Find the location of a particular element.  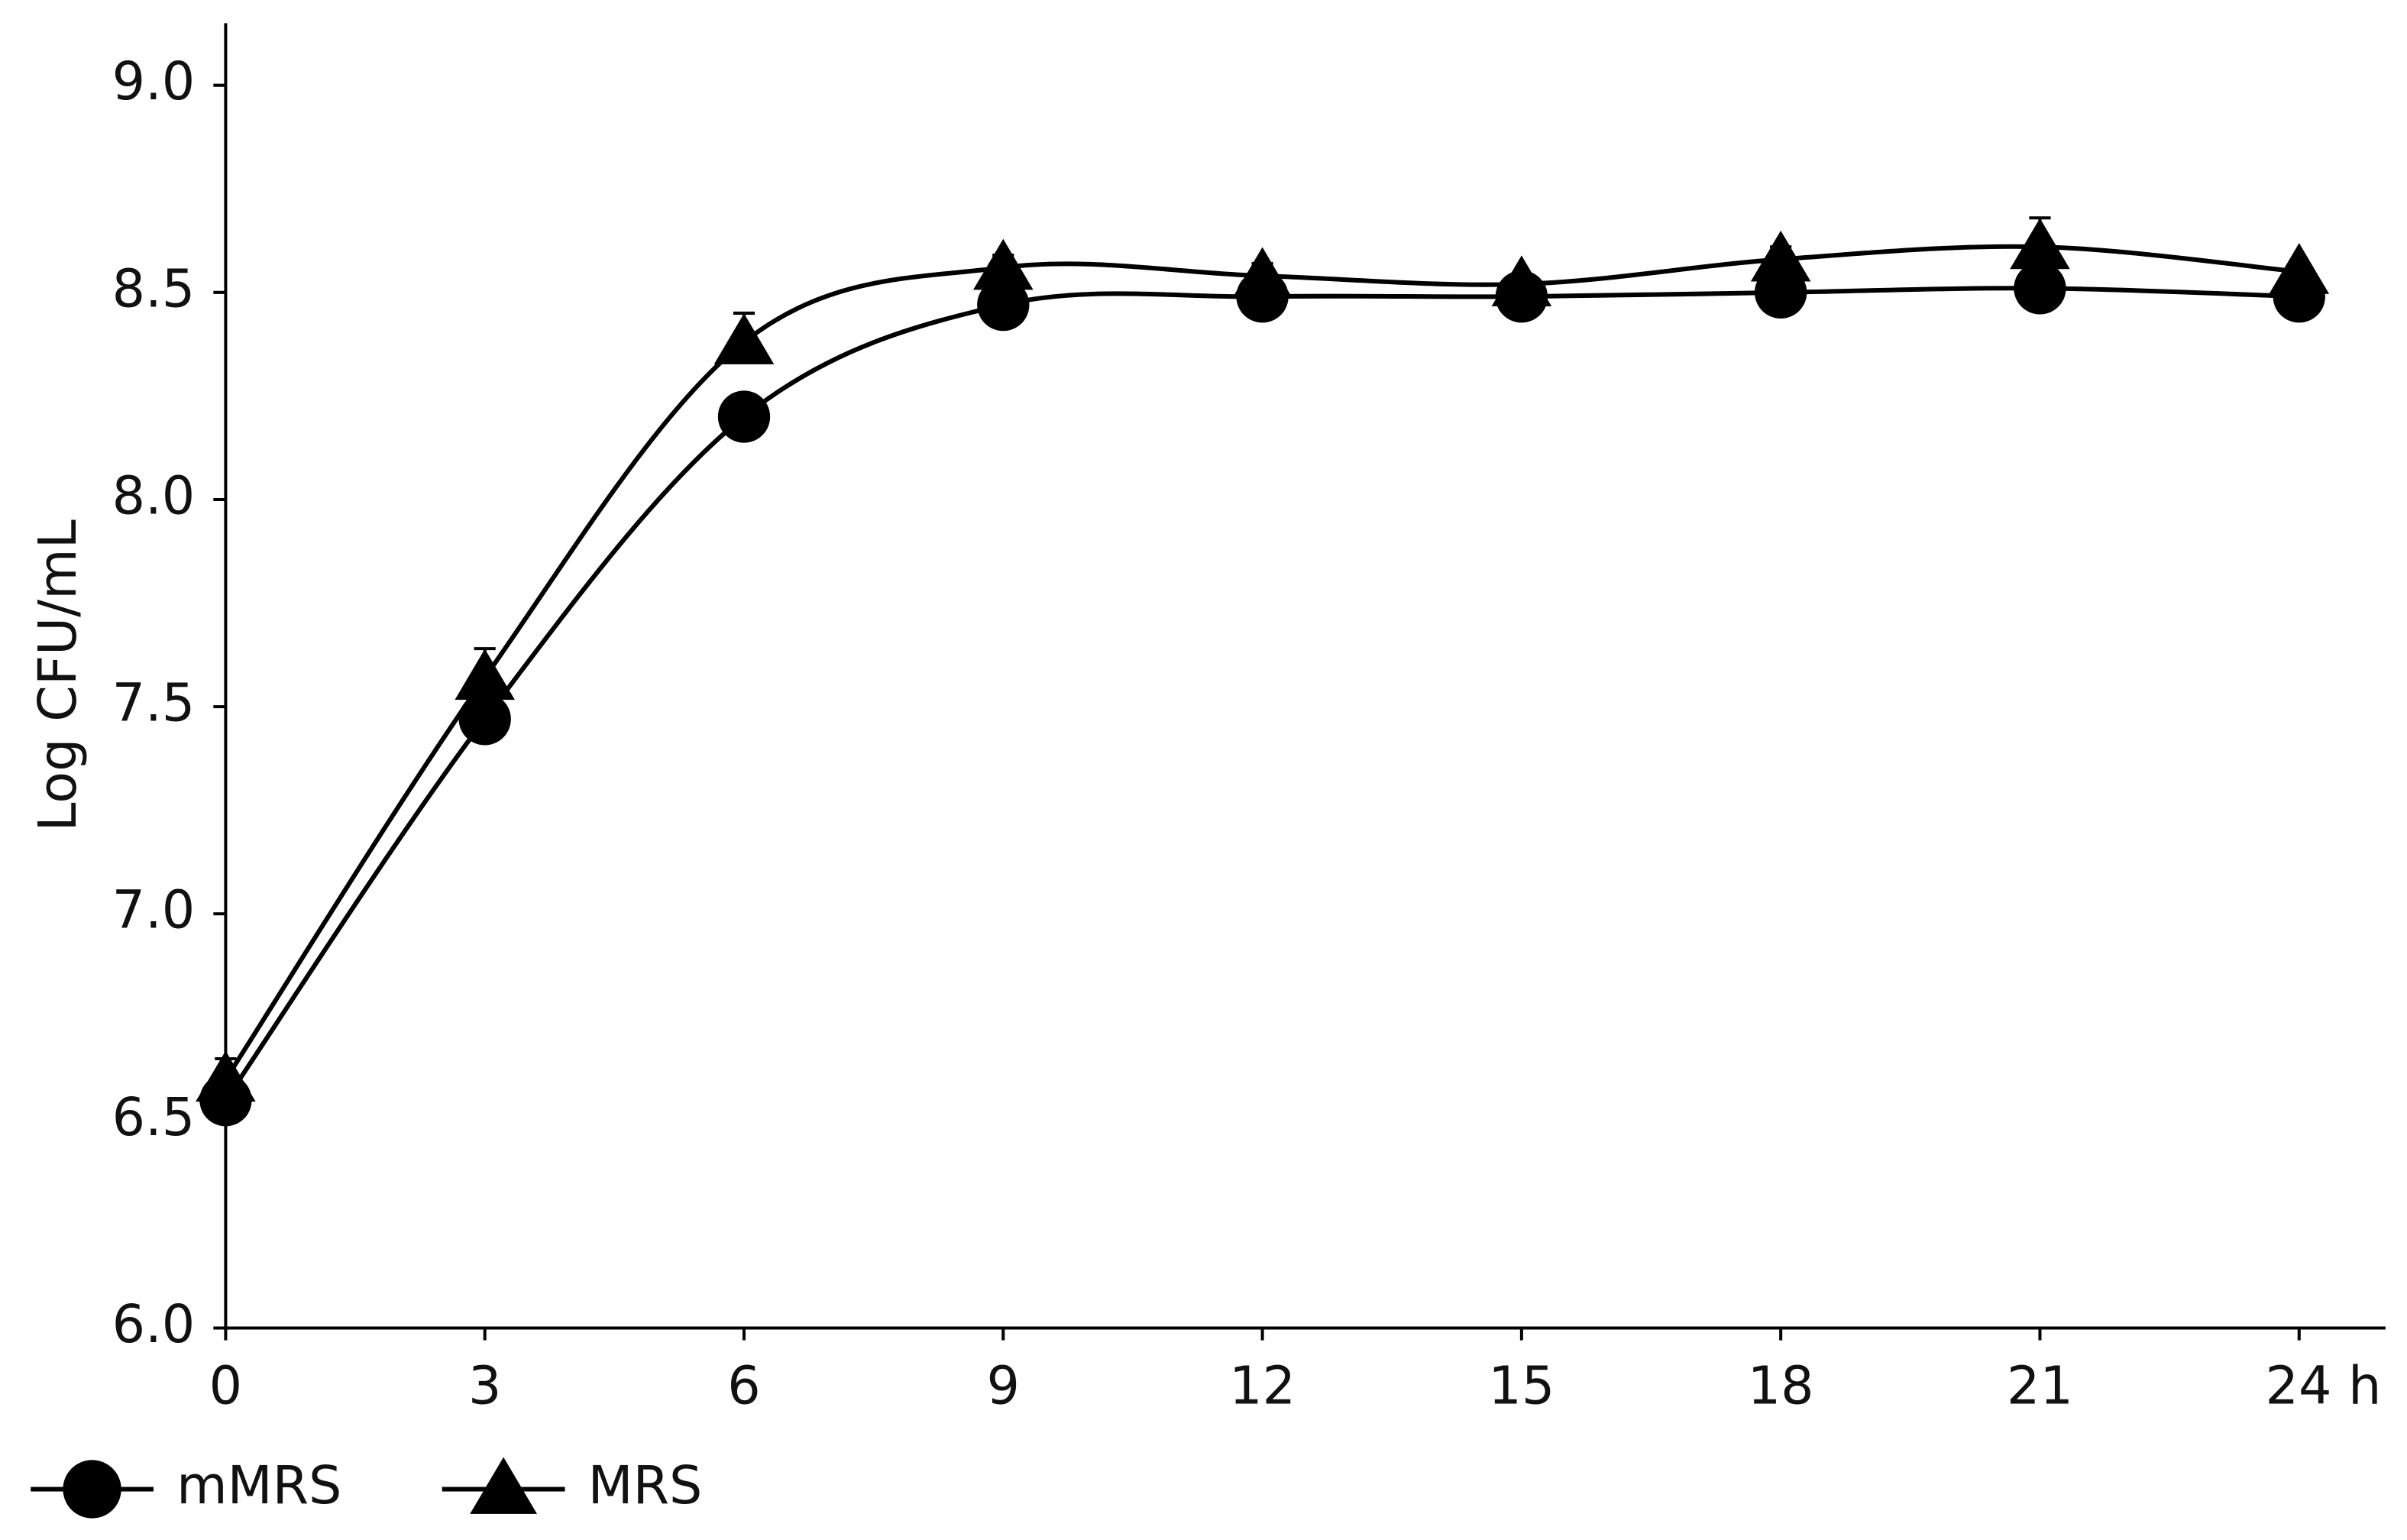

y-tick-label: 9.0 is located at coordinates (154, 82).